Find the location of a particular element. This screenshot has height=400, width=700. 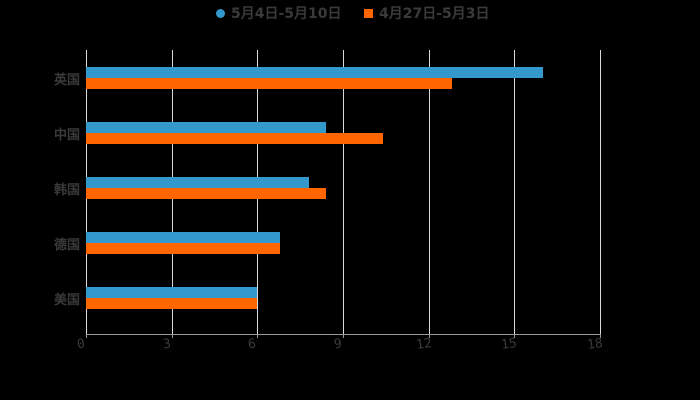

legend-item-apr27-may3: 4月27日-5月3日 is located at coordinates (427, 13).